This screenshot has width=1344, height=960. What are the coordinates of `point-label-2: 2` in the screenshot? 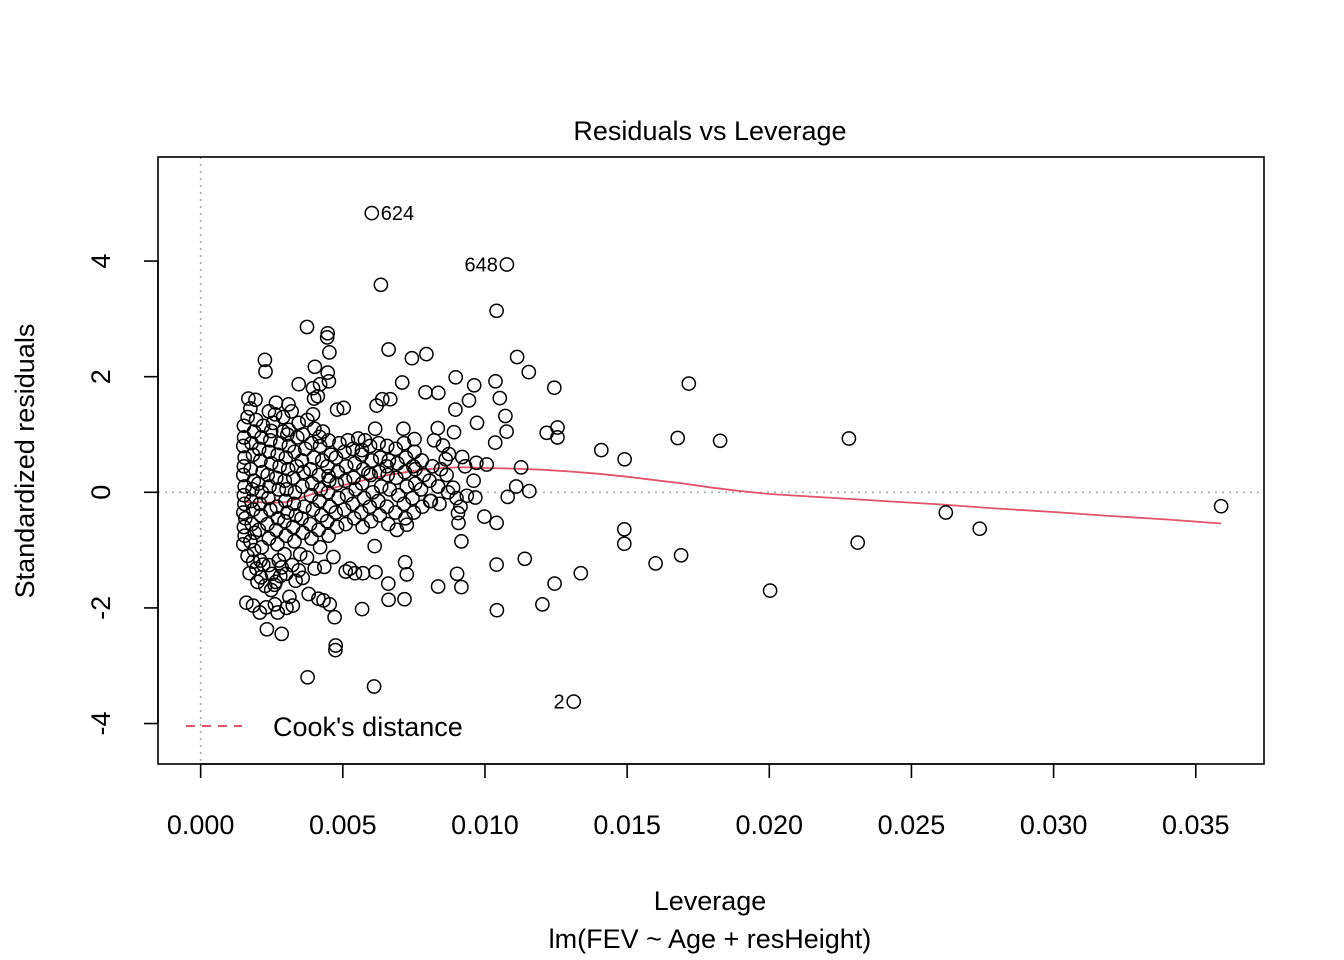 It's located at (559, 703).